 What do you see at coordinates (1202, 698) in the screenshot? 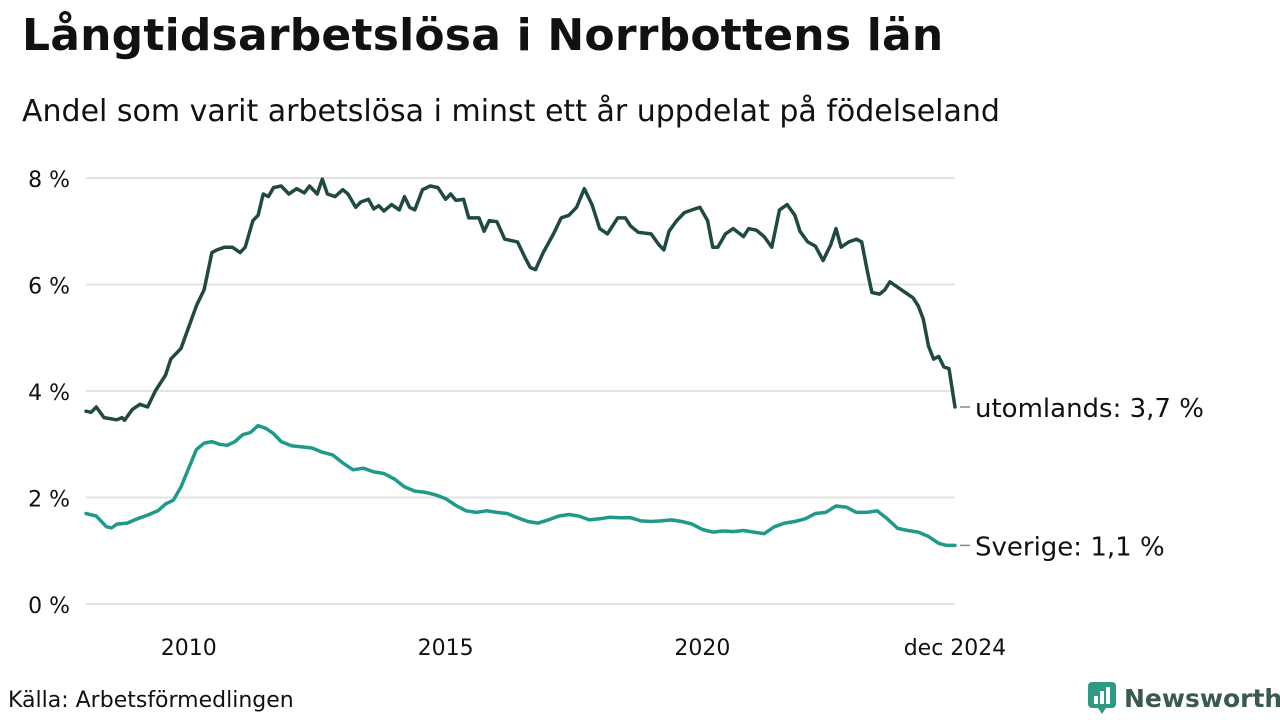
I see `newsworthy-logo-text: Newsworthy` at bounding box center [1202, 698].